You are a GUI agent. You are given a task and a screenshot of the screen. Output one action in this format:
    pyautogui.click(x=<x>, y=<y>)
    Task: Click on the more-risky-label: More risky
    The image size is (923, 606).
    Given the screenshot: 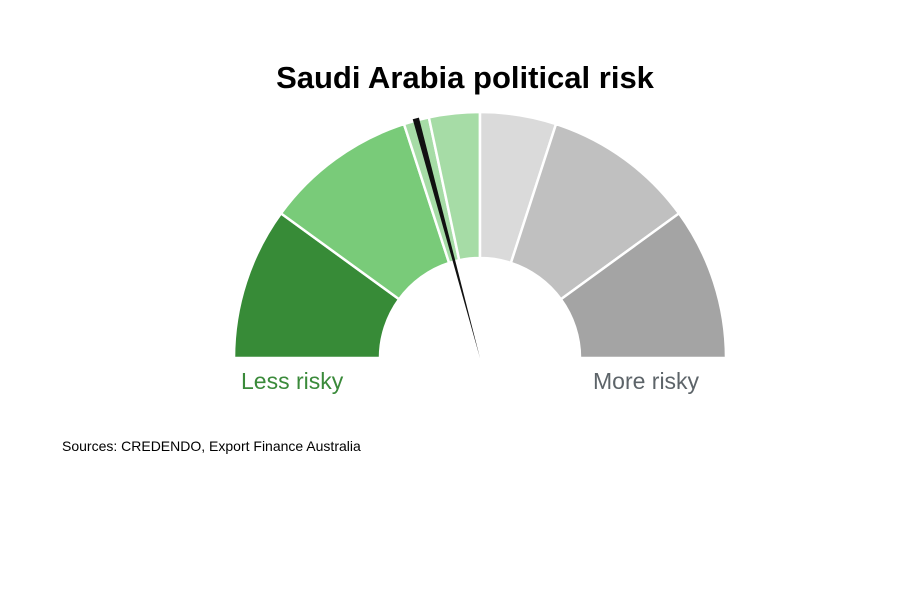 What is the action you would take?
    pyautogui.click(x=646, y=381)
    